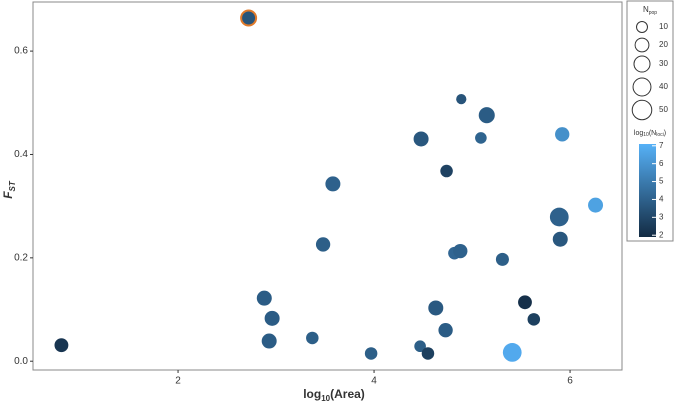 The height and width of the screenshot is (413, 675). I want to click on color-title-main: log, so click(638, 133).